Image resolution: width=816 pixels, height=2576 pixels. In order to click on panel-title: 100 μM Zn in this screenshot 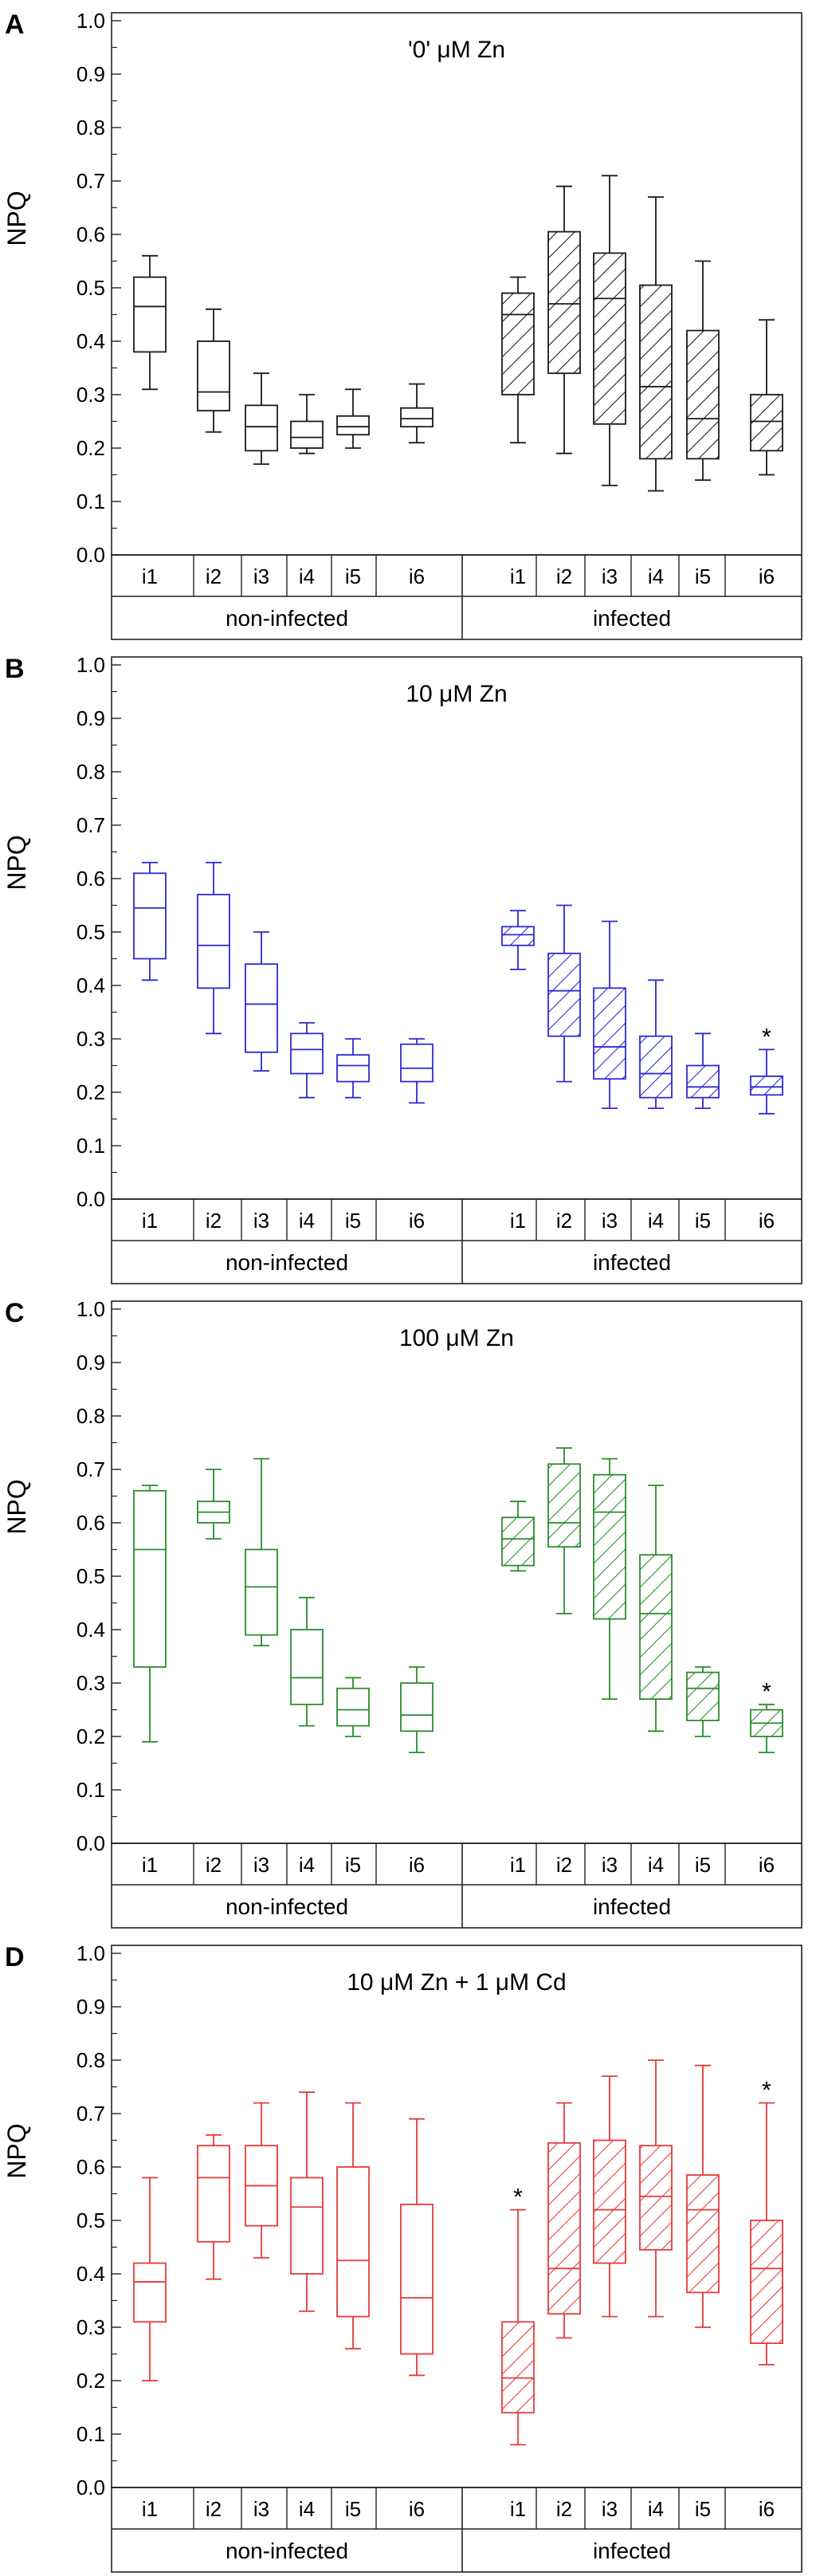, I will do `click(456, 1338)`.